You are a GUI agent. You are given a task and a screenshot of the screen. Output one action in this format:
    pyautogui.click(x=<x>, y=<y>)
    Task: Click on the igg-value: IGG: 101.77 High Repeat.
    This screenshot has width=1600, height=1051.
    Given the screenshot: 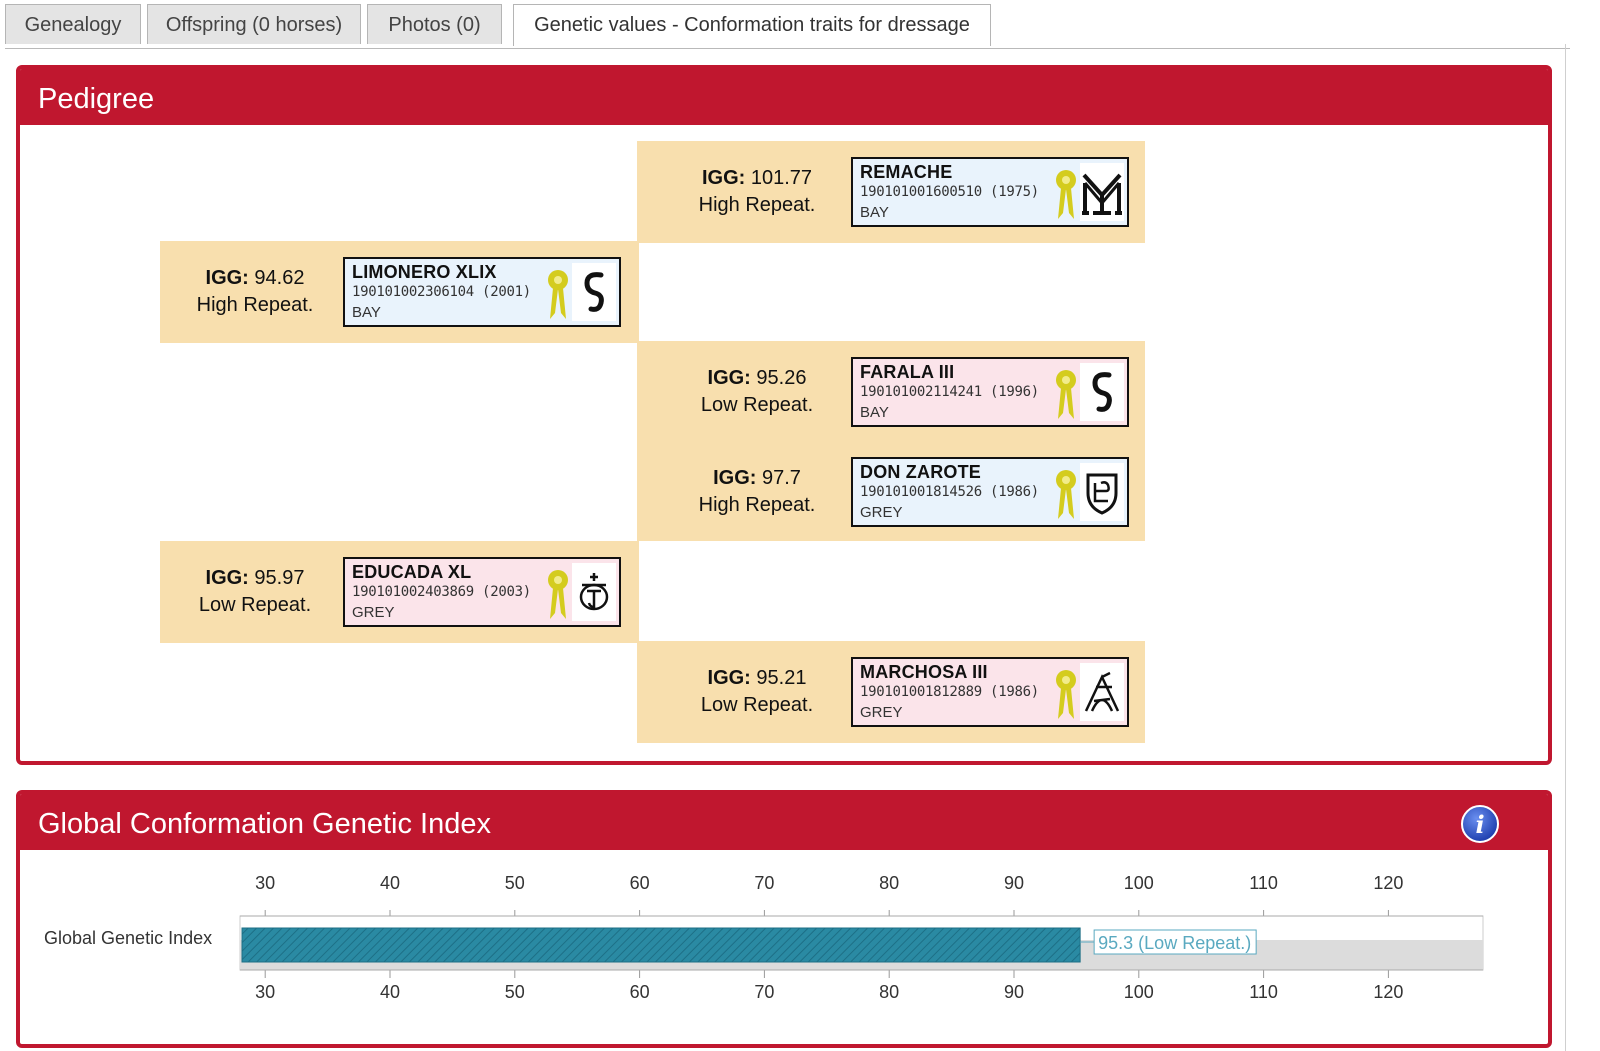 What is the action you would take?
    pyautogui.click(x=757, y=191)
    